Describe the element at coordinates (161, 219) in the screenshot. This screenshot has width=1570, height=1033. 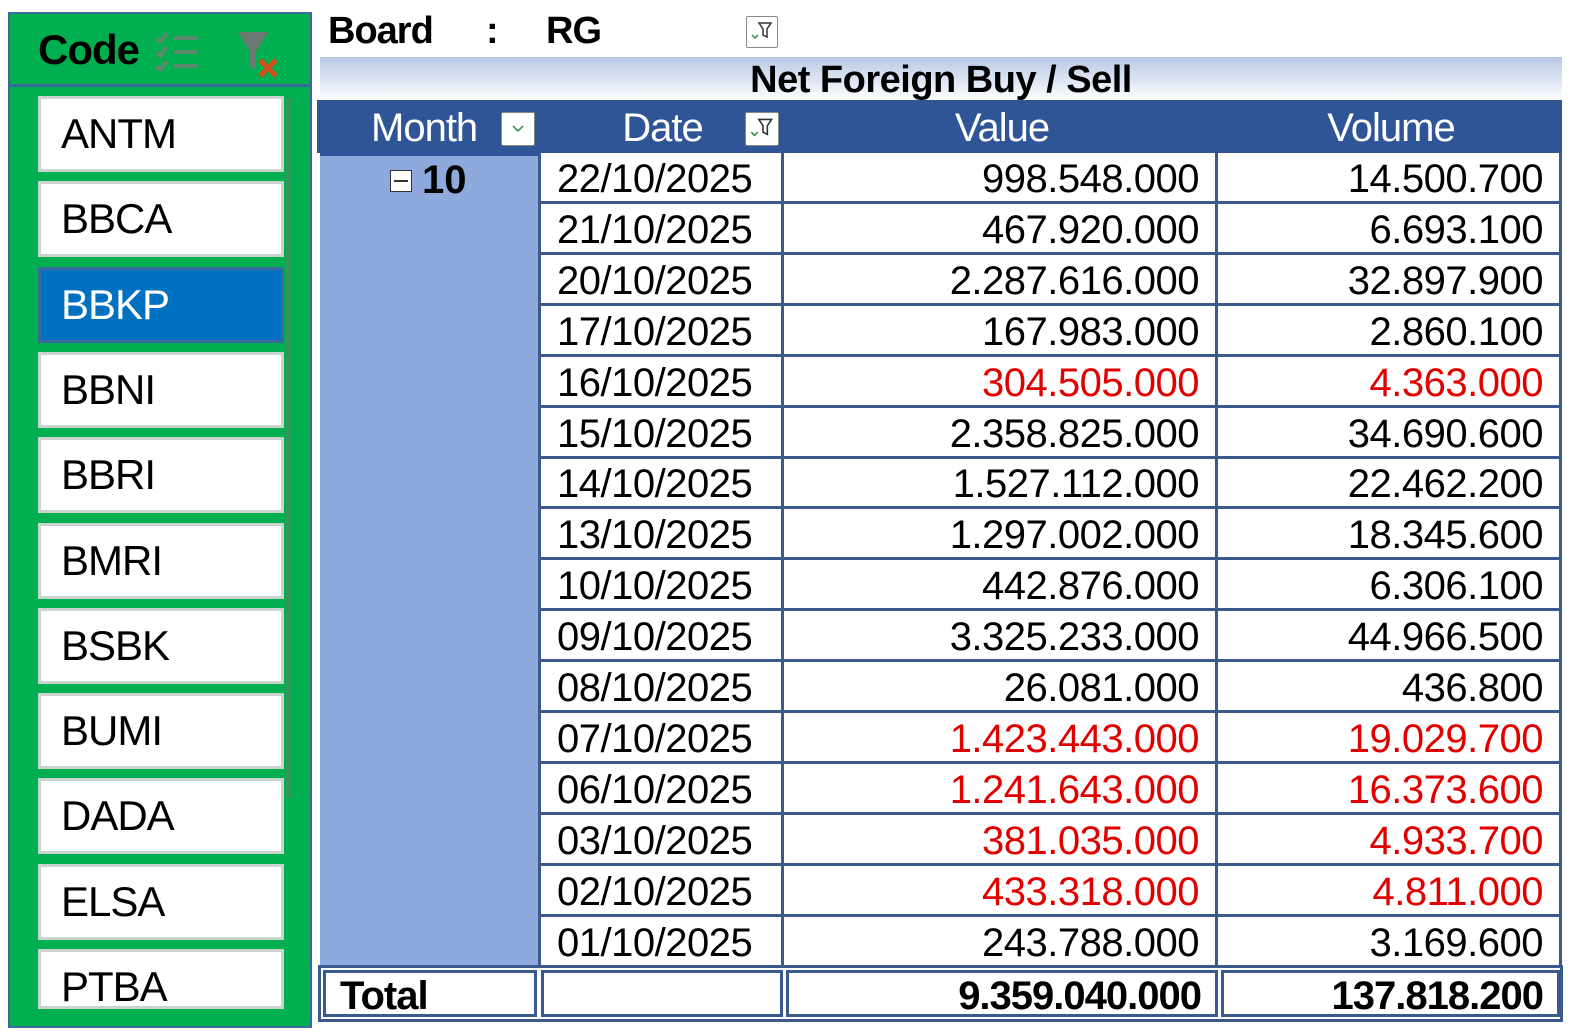
I see `slicer-item-bbca: BBCA` at that location.